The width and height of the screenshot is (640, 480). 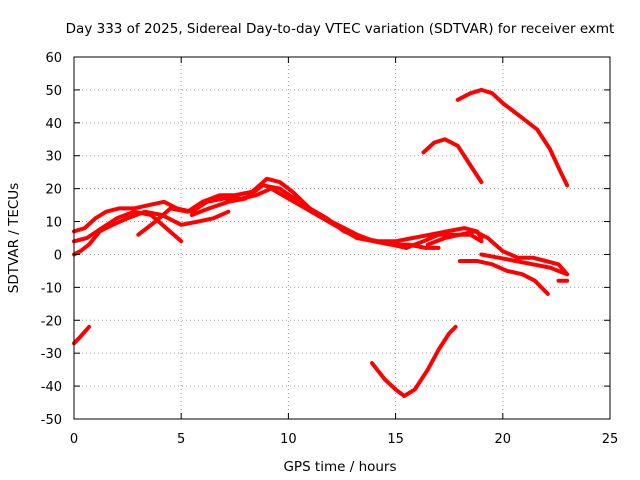 I want to click on y-tick-label: -40, so click(x=51, y=387).